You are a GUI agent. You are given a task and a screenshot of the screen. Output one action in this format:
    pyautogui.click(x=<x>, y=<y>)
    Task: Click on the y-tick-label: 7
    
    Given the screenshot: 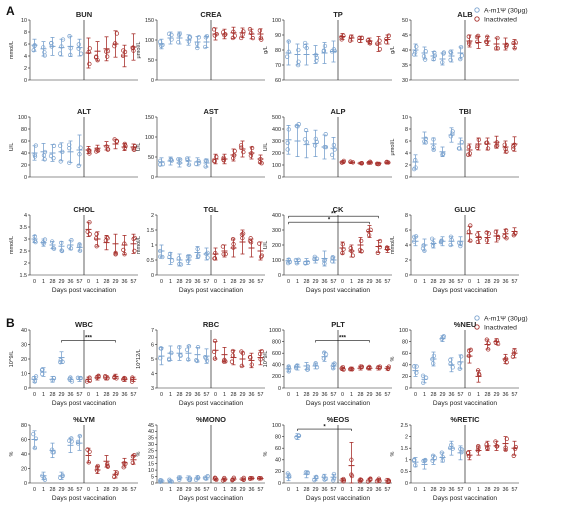 What is the action you would take?
    pyautogui.click(x=152, y=331)
    